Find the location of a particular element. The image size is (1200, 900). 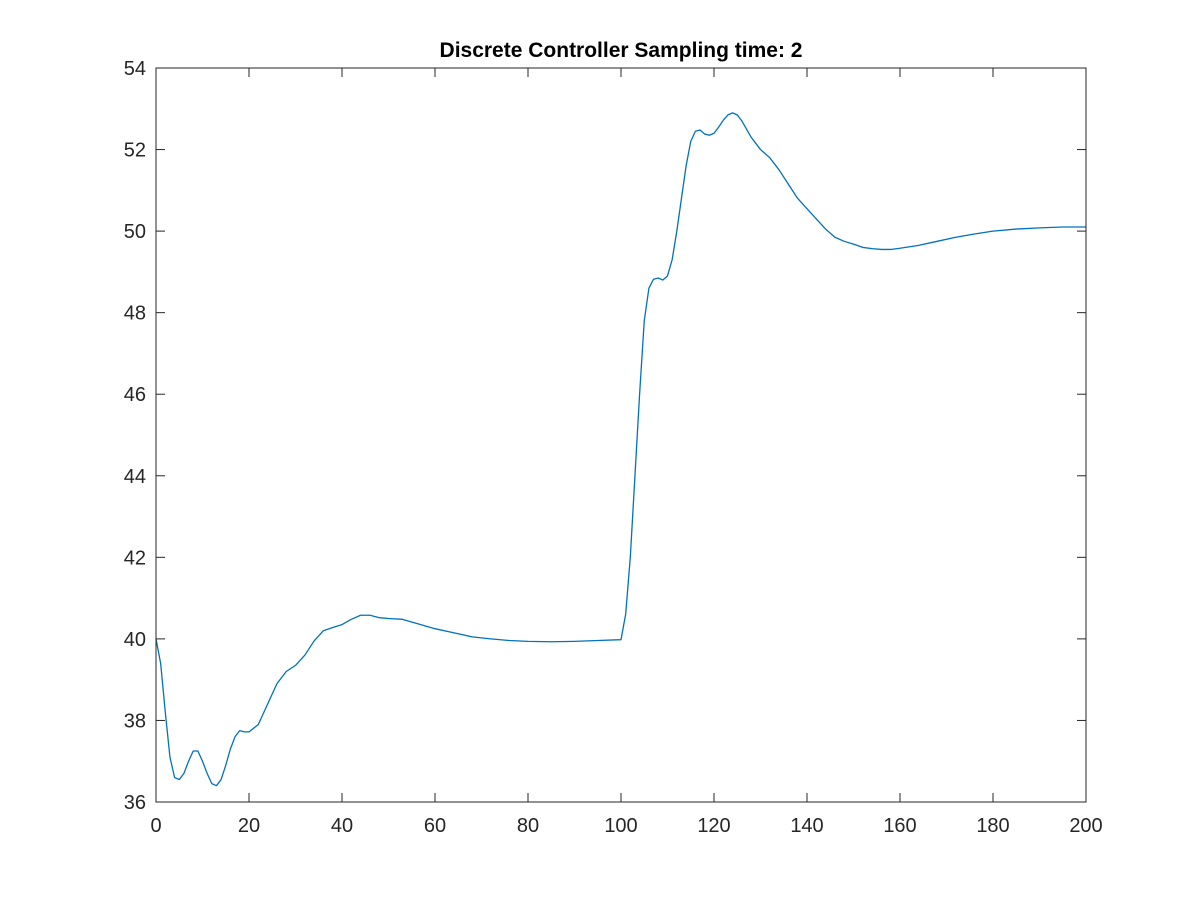

y-tick-label: 38 is located at coordinates (135, 721).